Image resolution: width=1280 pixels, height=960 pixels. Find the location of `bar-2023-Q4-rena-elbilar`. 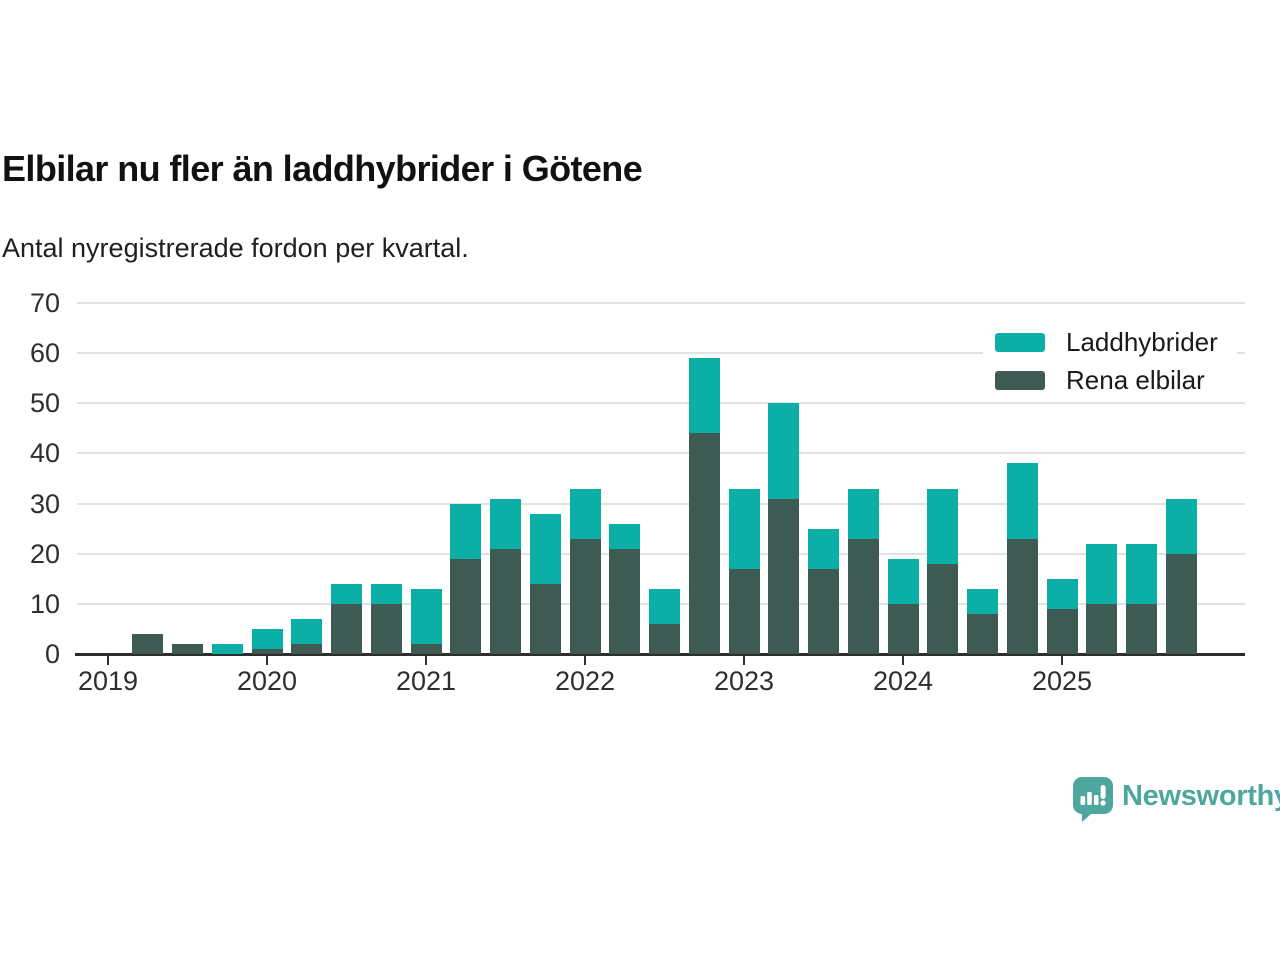

bar-2023-Q4-rena-elbilar is located at coordinates (863, 596).